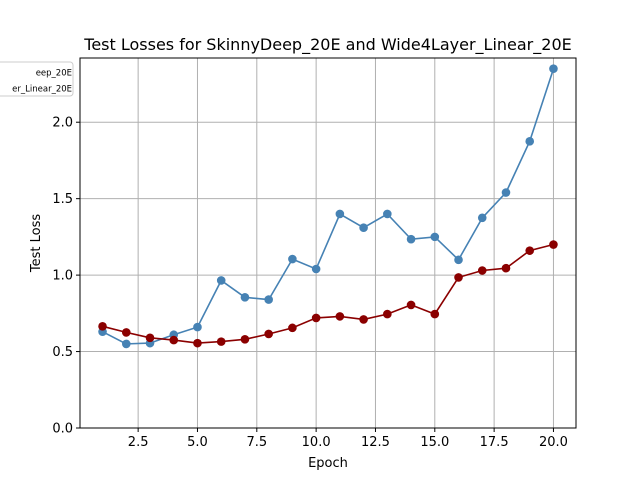 The width and height of the screenshot is (640, 480). What do you see at coordinates (434, 442) in the screenshot?
I see `x-tick-label: 15.0` at bounding box center [434, 442].